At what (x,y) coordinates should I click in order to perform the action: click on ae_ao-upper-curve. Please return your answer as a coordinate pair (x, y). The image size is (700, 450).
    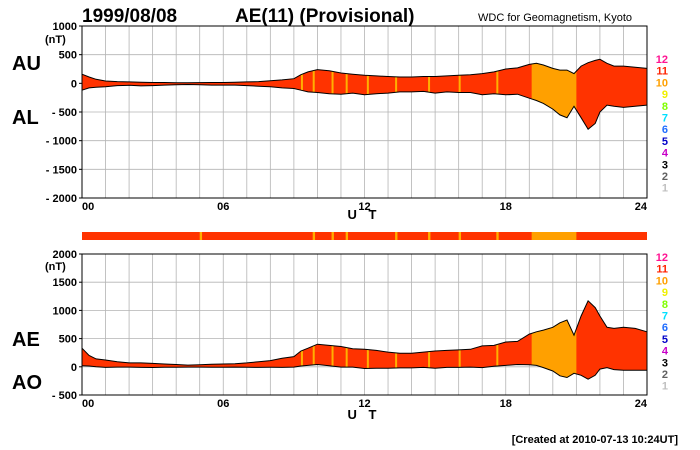
    Looking at the image, I should click on (364, 332).